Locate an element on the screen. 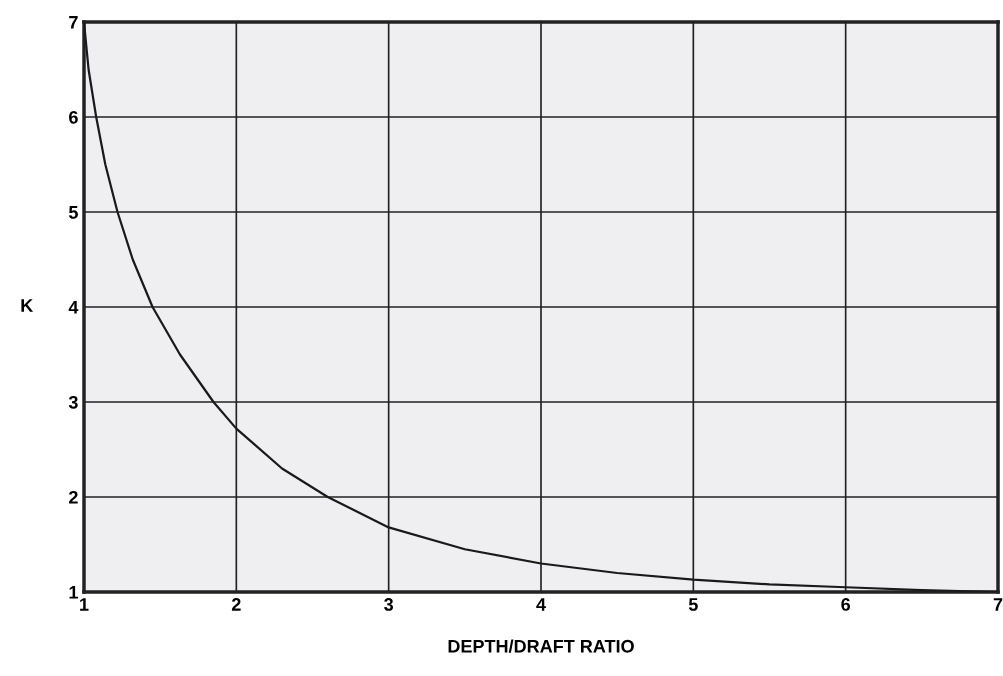 The height and width of the screenshot is (676, 1003). y-tick-label: 6 is located at coordinates (73, 117).